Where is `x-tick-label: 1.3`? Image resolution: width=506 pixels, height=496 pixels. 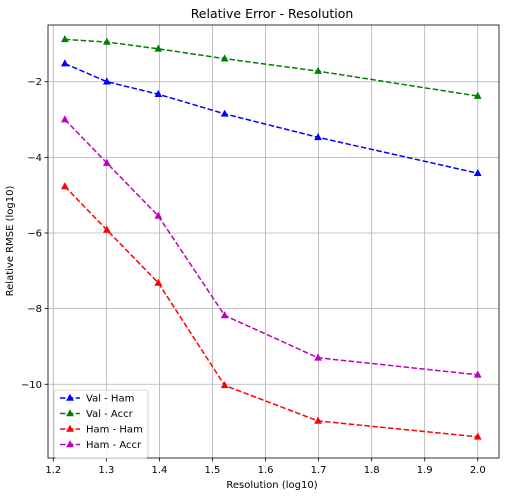
x-tick-label: 1.3 is located at coordinates (106, 470).